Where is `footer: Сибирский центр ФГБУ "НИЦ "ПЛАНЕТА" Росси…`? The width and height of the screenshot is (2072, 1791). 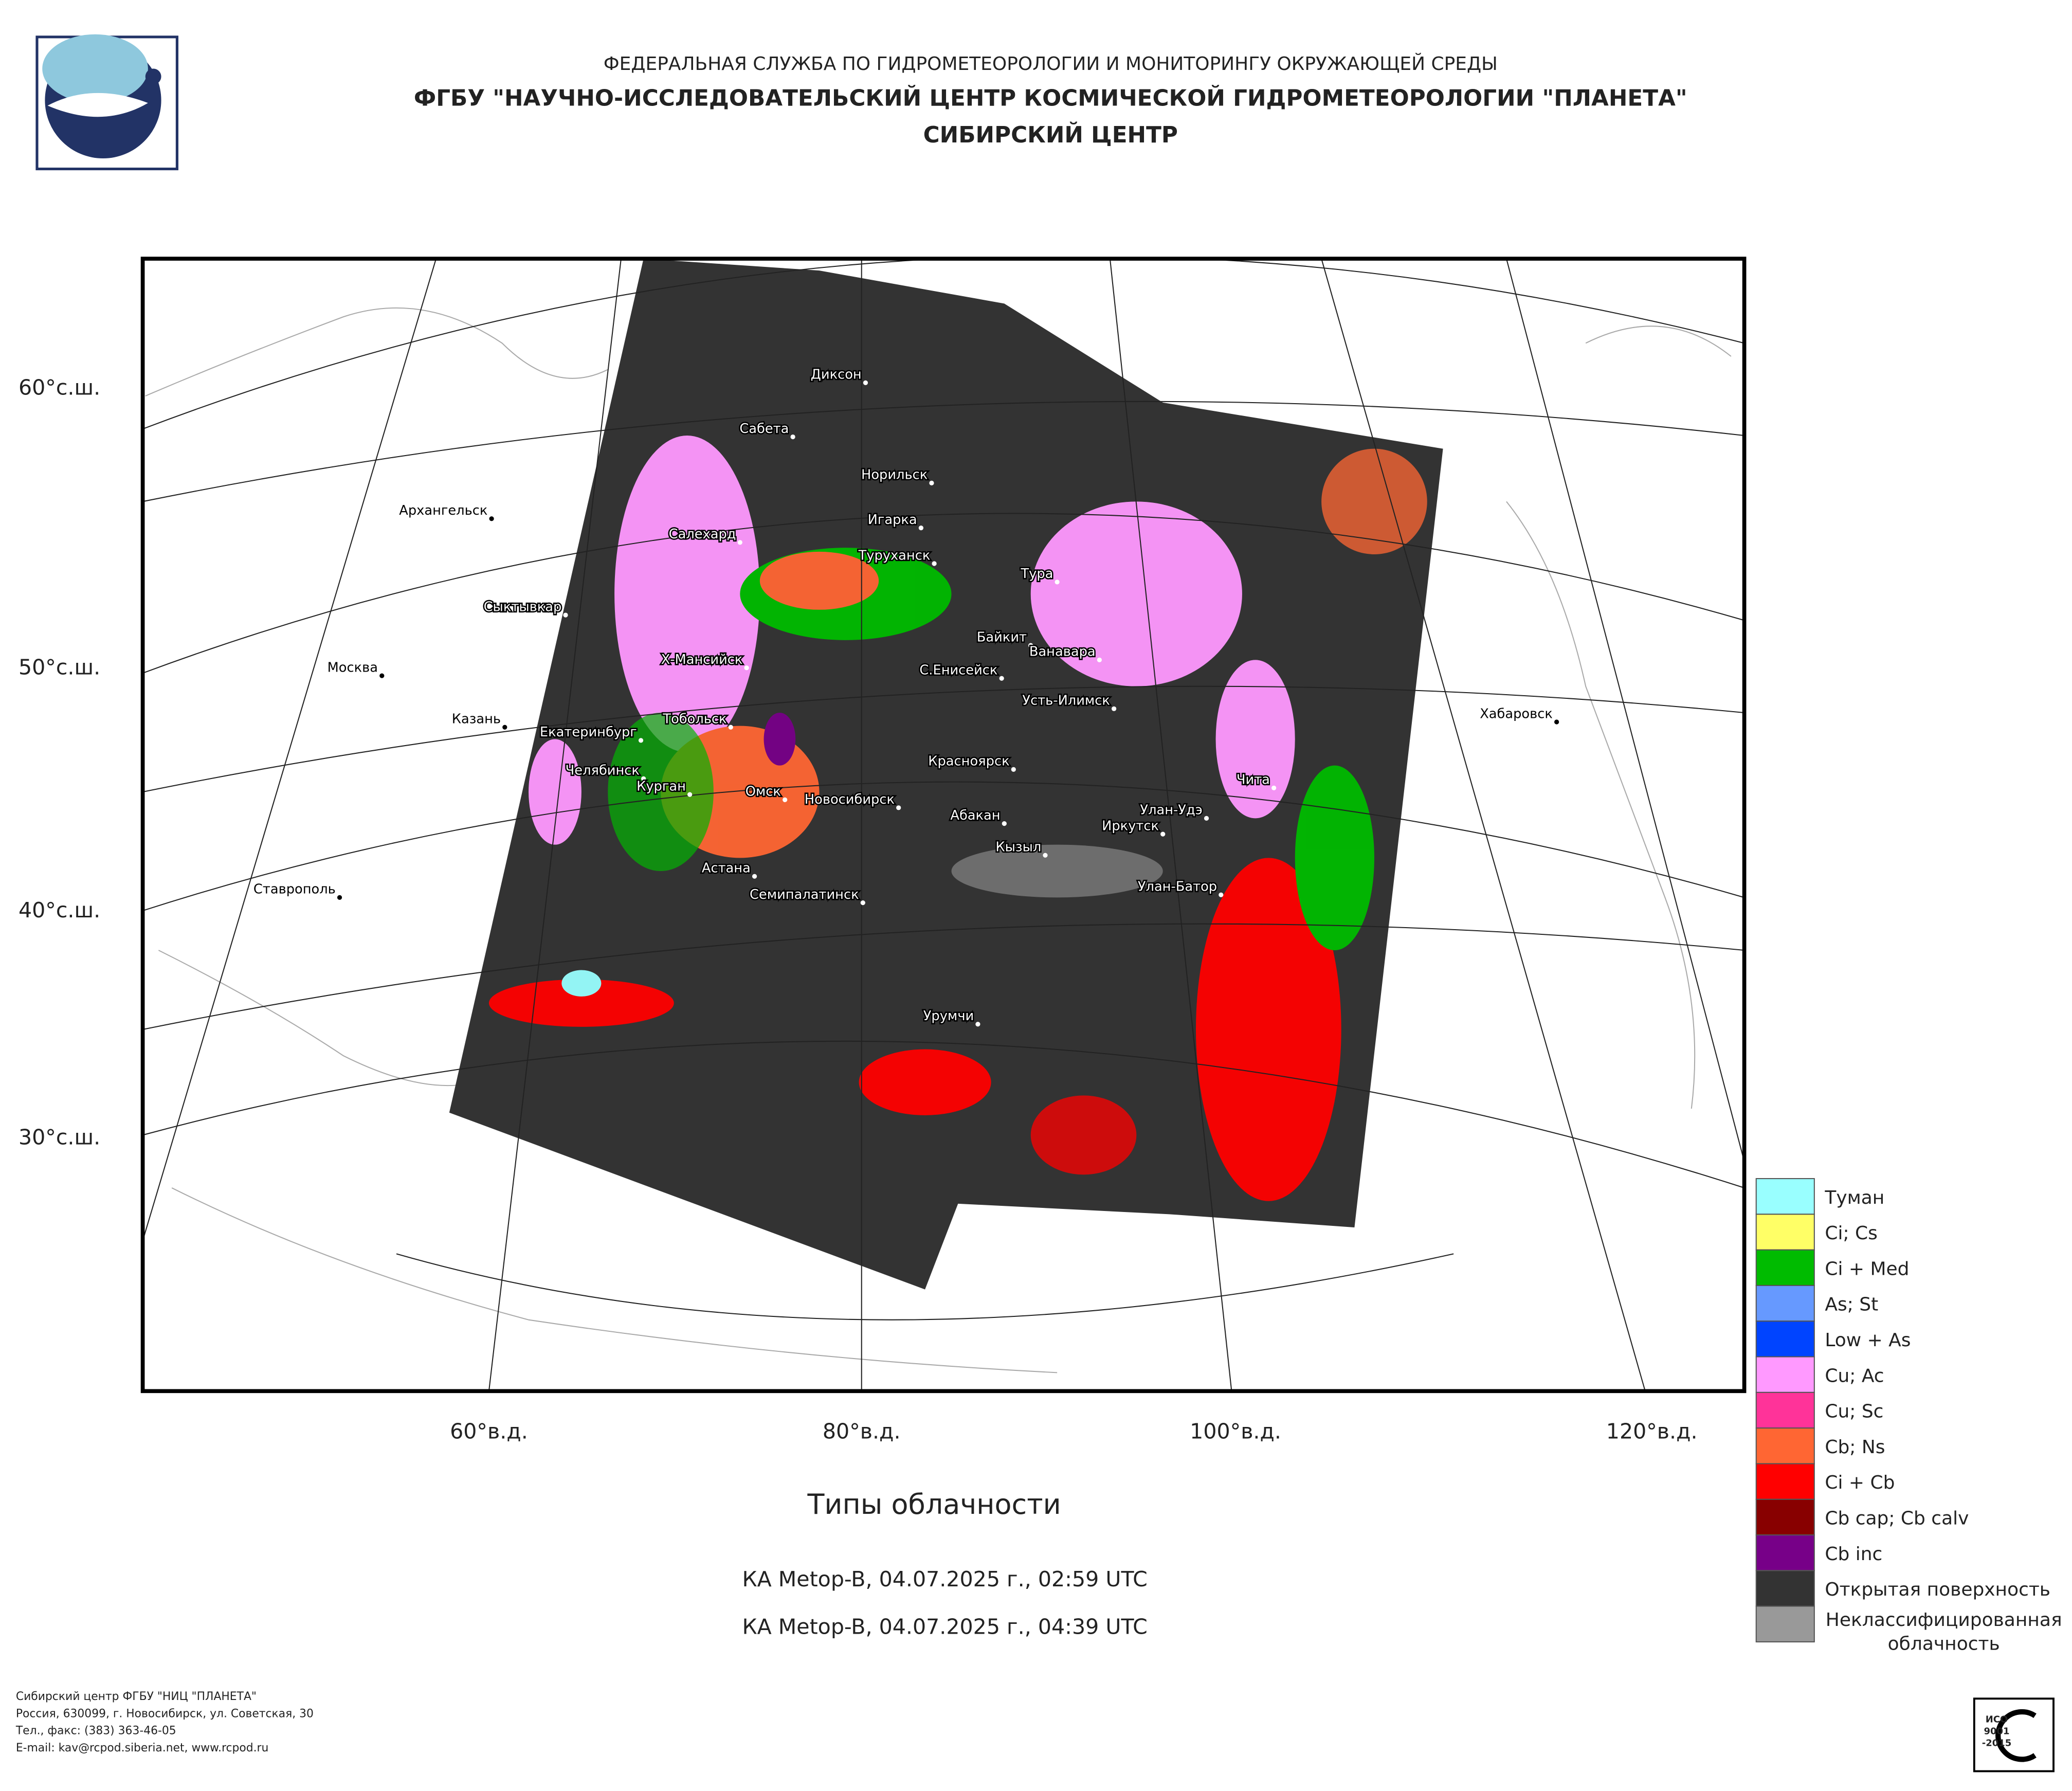 footer: Сибирский центр ФГБУ "НИЦ "ПЛАНЕТА" Росси… is located at coordinates (164, 1722).